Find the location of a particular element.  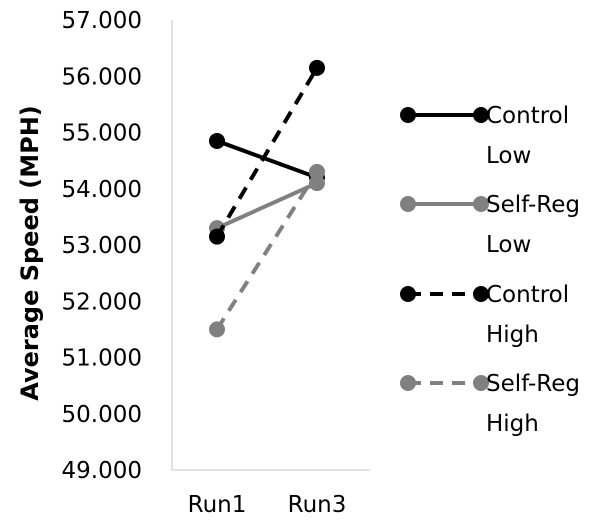

y-tick-label: 52.000 is located at coordinates (102, 302).